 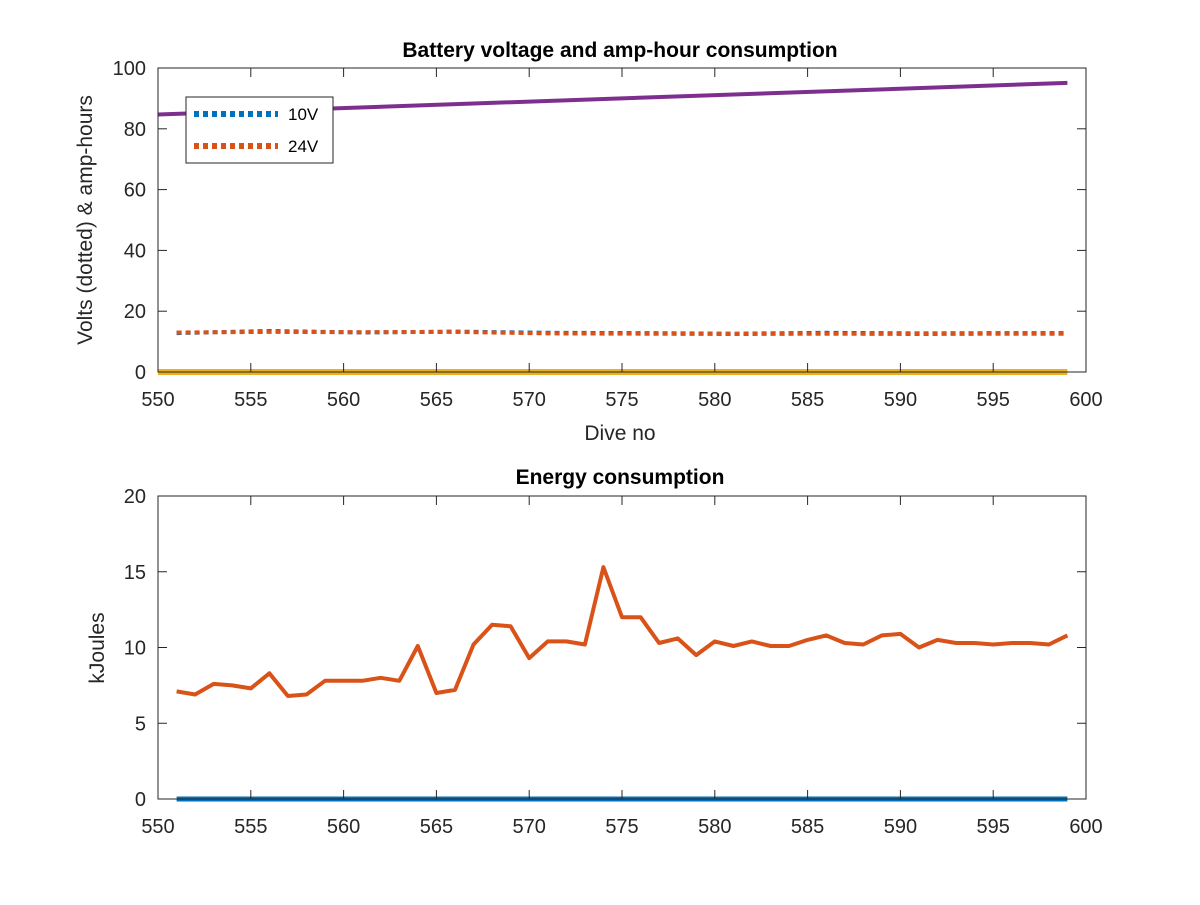 What do you see at coordinates (129, 69) in the screenshot?
I see `y-tick-label: 100` at bounding box center [129, 69].